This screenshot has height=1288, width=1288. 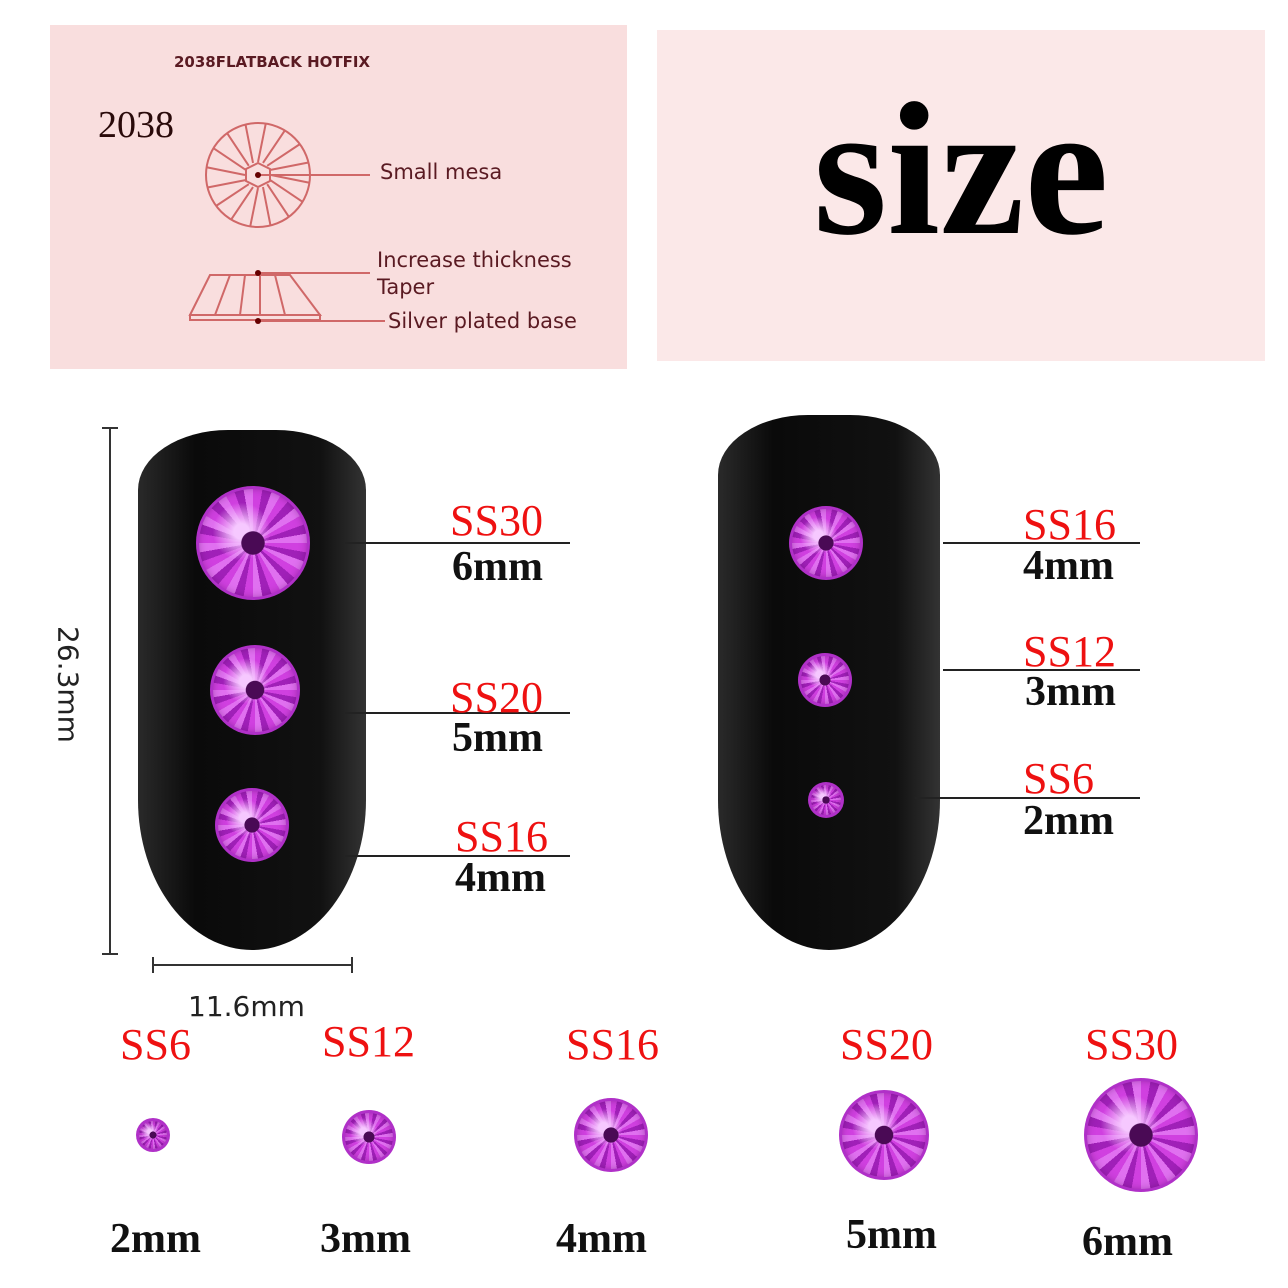 I want to click on height-dimension-line, so click(x=110, y=691).